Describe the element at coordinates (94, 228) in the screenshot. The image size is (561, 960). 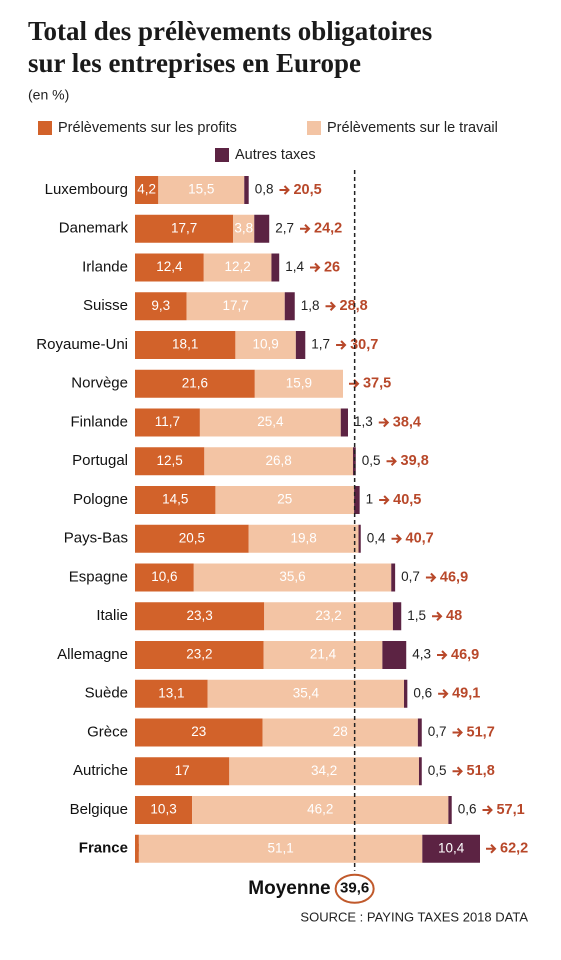
I see `category-label: Danemark` at that location.